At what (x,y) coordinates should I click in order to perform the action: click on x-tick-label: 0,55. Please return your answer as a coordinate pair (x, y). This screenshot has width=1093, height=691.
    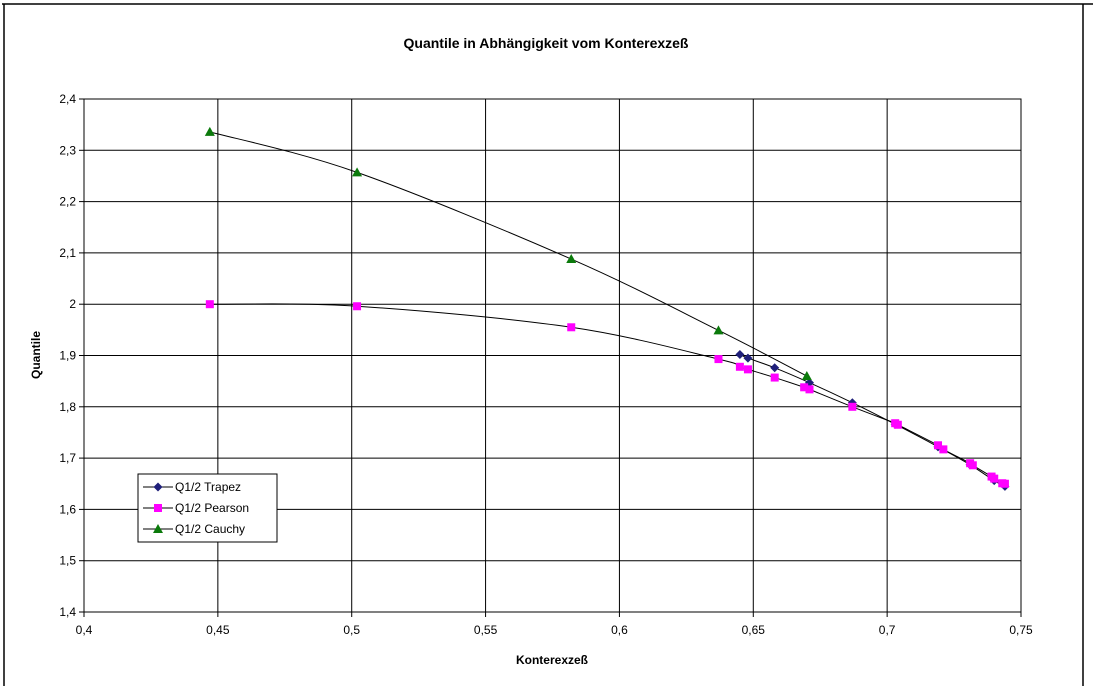
    Looking at the image, I should click on (486, 630).